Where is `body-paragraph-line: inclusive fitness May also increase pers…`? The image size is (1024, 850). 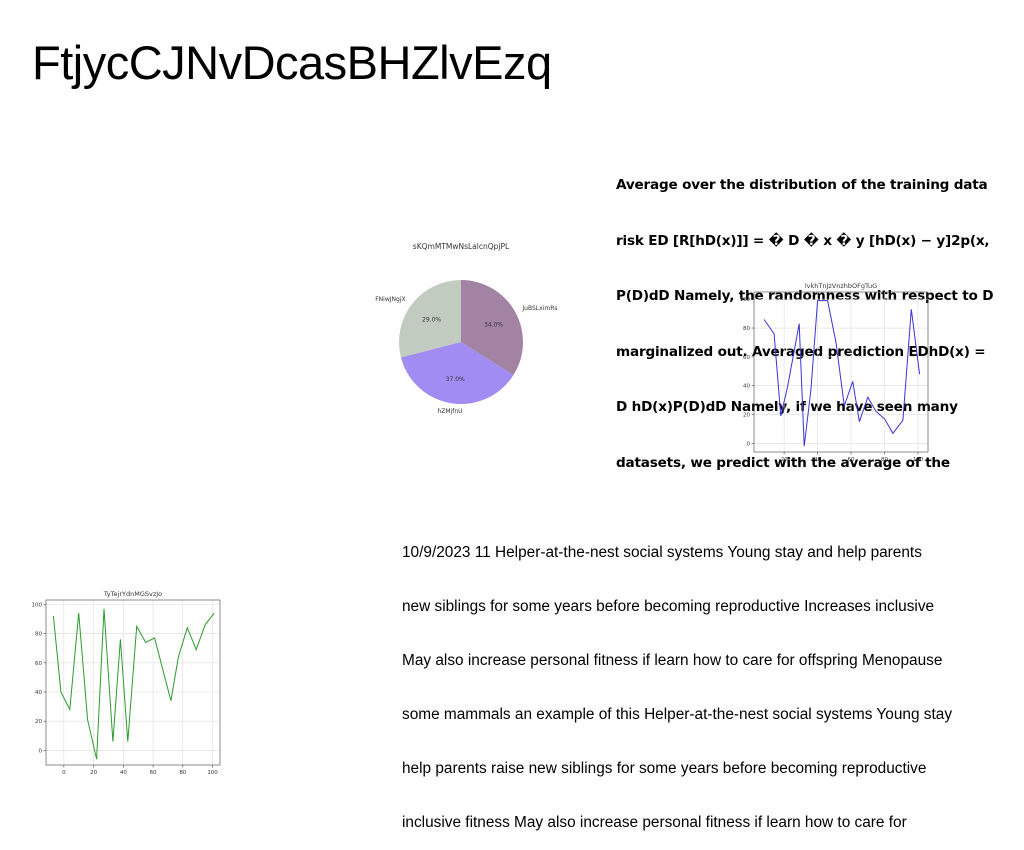
body-paragraph-line: inclusive fitness May also increase pers… is located at coordinates (654, 822).